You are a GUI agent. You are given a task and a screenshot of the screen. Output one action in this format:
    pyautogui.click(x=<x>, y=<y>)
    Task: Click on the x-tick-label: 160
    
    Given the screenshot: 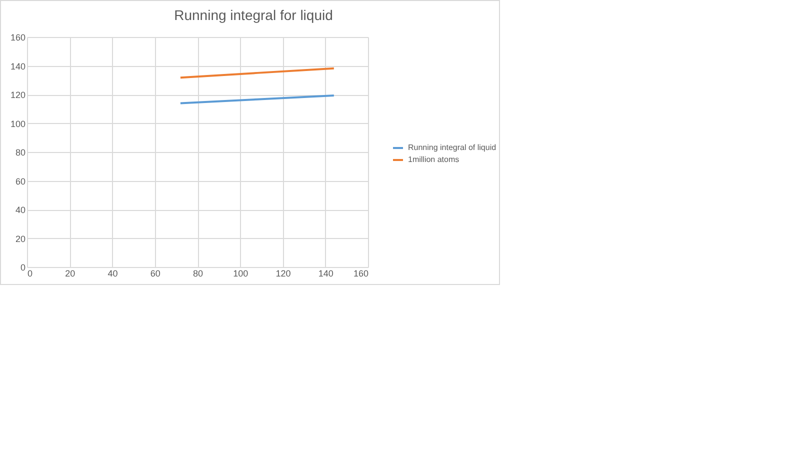 What is the action you would take?
    pyautogui.click(x=360, y=273)
    